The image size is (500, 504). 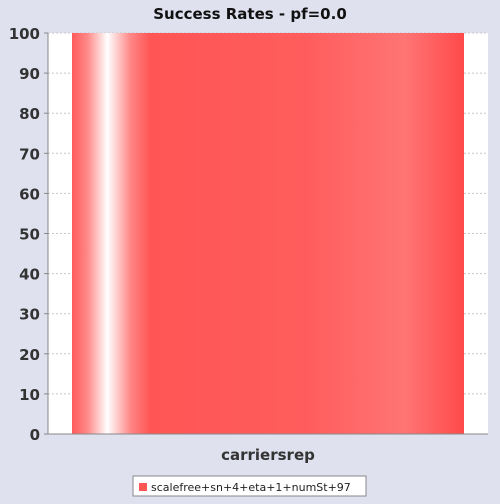 What do you see at coordinates (29, 74) in the screenshot?
I see `y-tick-label: 90` at bounding box center [29, 74].